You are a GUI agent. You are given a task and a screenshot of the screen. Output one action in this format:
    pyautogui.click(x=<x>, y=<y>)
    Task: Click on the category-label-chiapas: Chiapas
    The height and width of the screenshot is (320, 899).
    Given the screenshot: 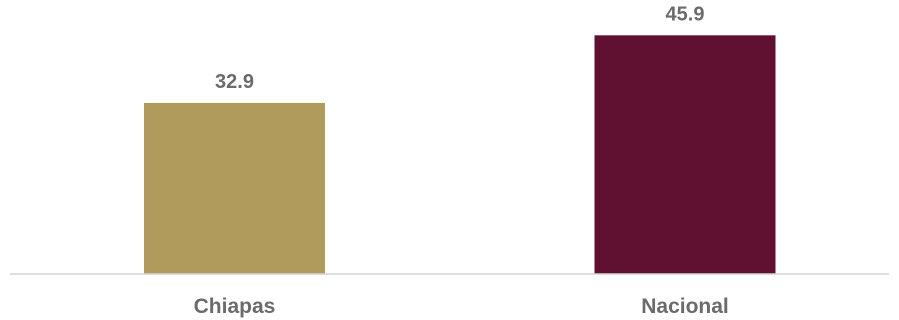 What is the action you would take?
    pyautogui.click(x=235, y=306)
    